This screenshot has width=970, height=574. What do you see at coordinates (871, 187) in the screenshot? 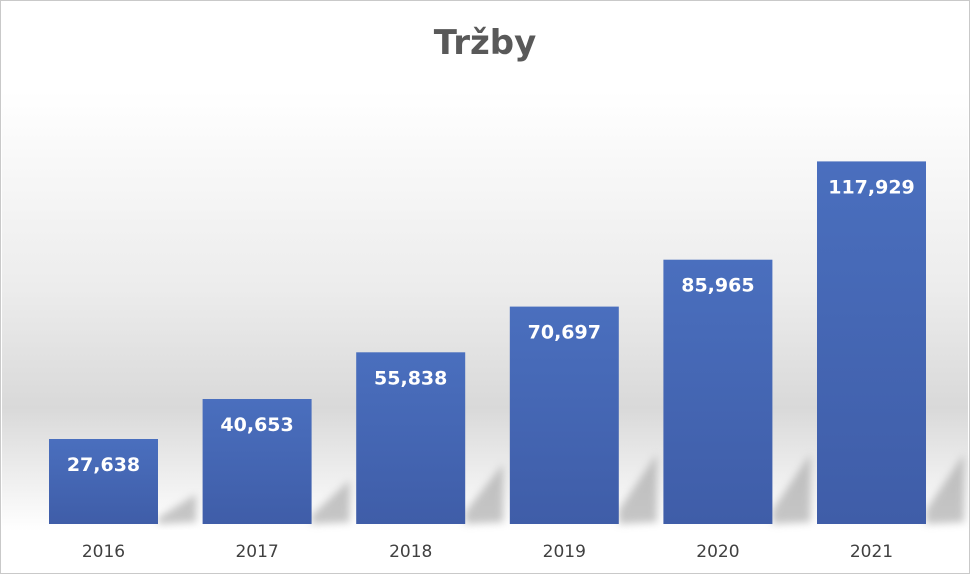
I see `data-label-2021: 117,929` at bounding box center [871, 187].